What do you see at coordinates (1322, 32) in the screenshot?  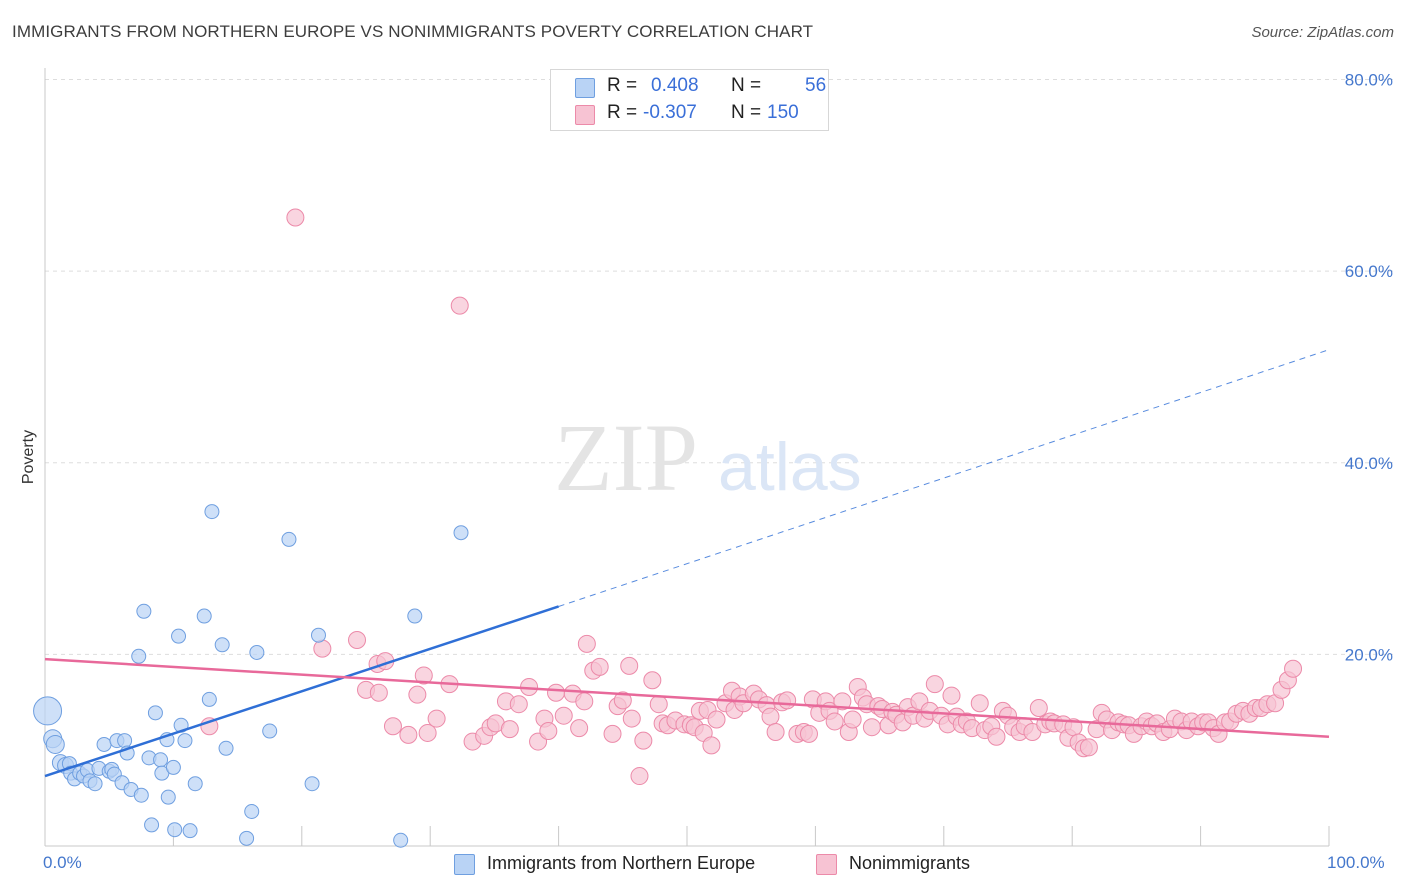 I see `chart-source: Source: ZipAtlas.com` at bounding box center [1322, 32].